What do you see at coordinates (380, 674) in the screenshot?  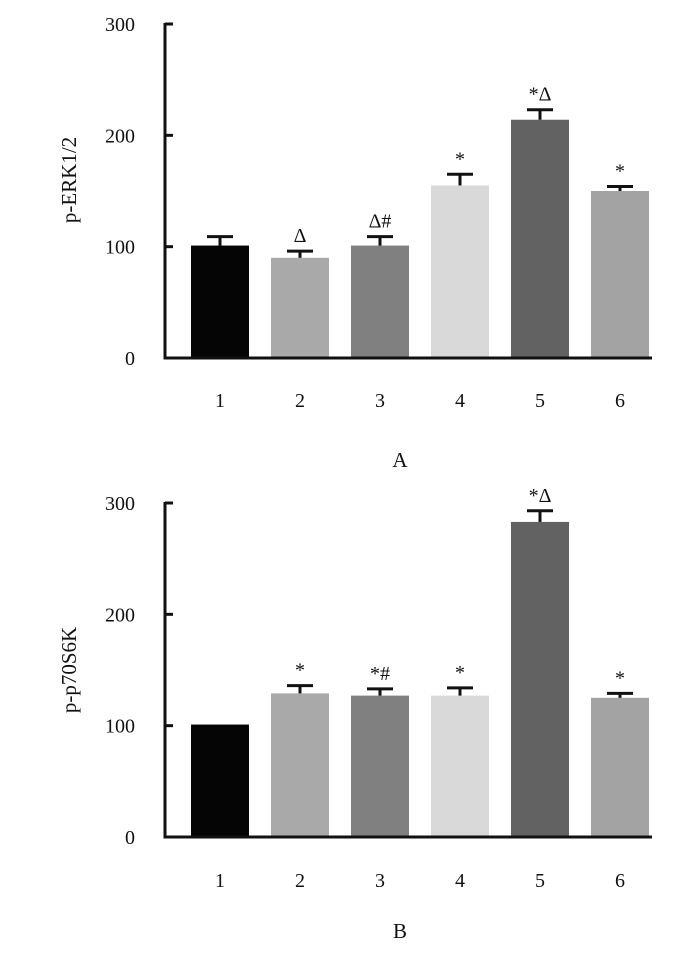 I see `significance-label: *#` at bounding box center [380, 674].